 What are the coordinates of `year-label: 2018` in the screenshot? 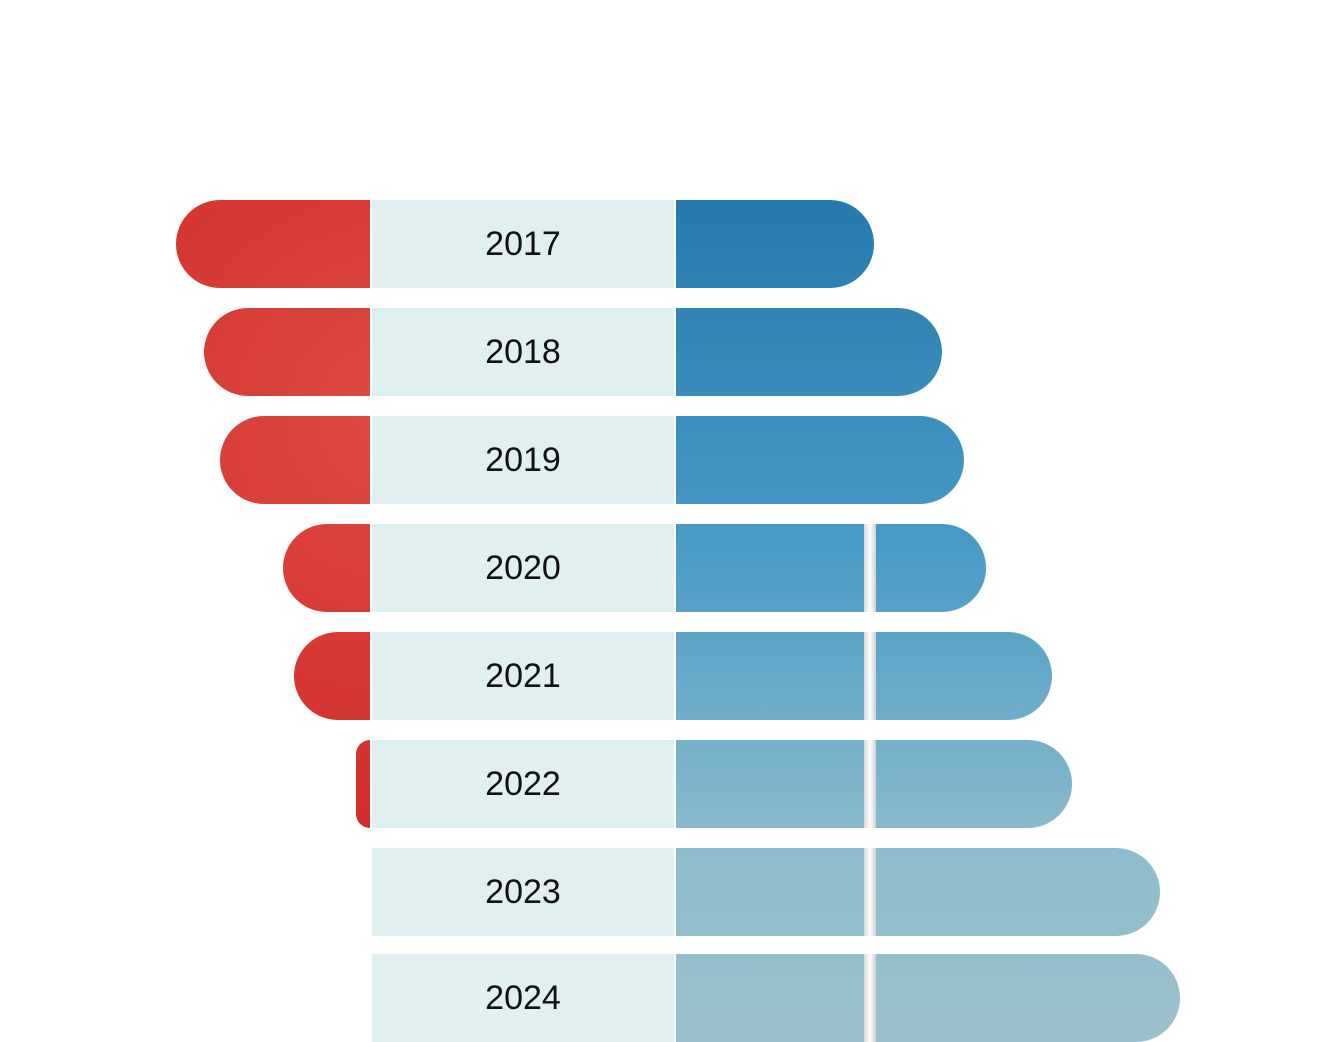 It's located at (523, 352).